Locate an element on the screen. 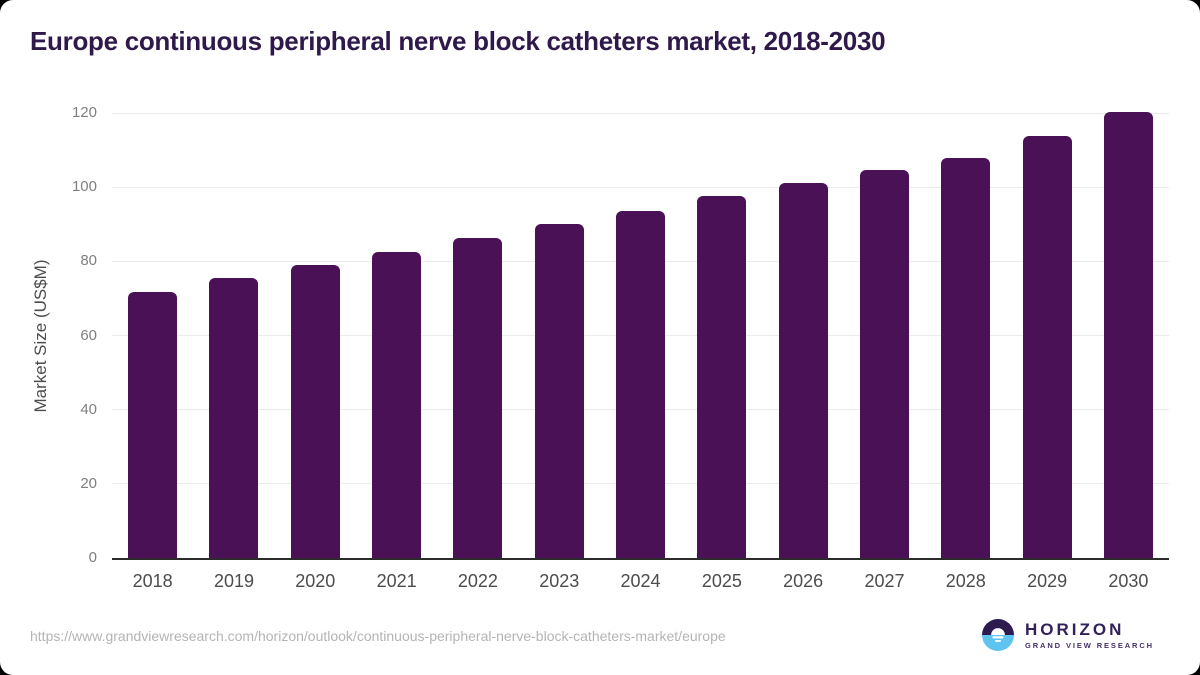  bar-slot-2021 is located at coordinates (396, 335).